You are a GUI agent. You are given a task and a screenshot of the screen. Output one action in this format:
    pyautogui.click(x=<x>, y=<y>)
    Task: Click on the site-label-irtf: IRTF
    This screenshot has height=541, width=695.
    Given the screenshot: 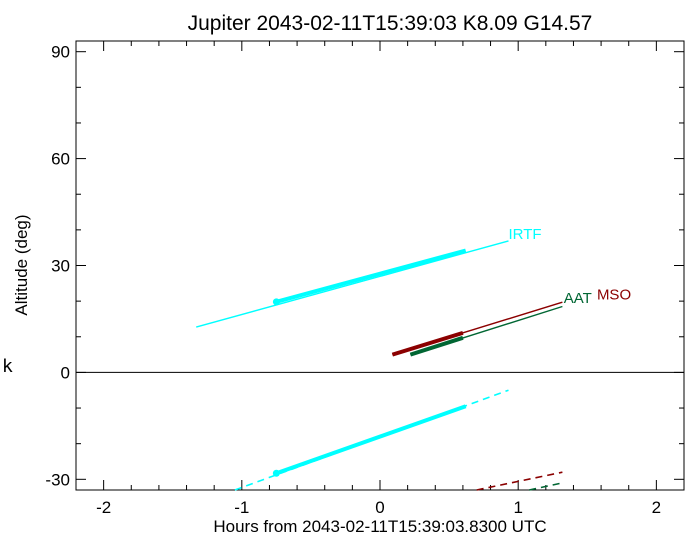 What is the action you would take?
    pyautogui.click(x=525, y=234)
    